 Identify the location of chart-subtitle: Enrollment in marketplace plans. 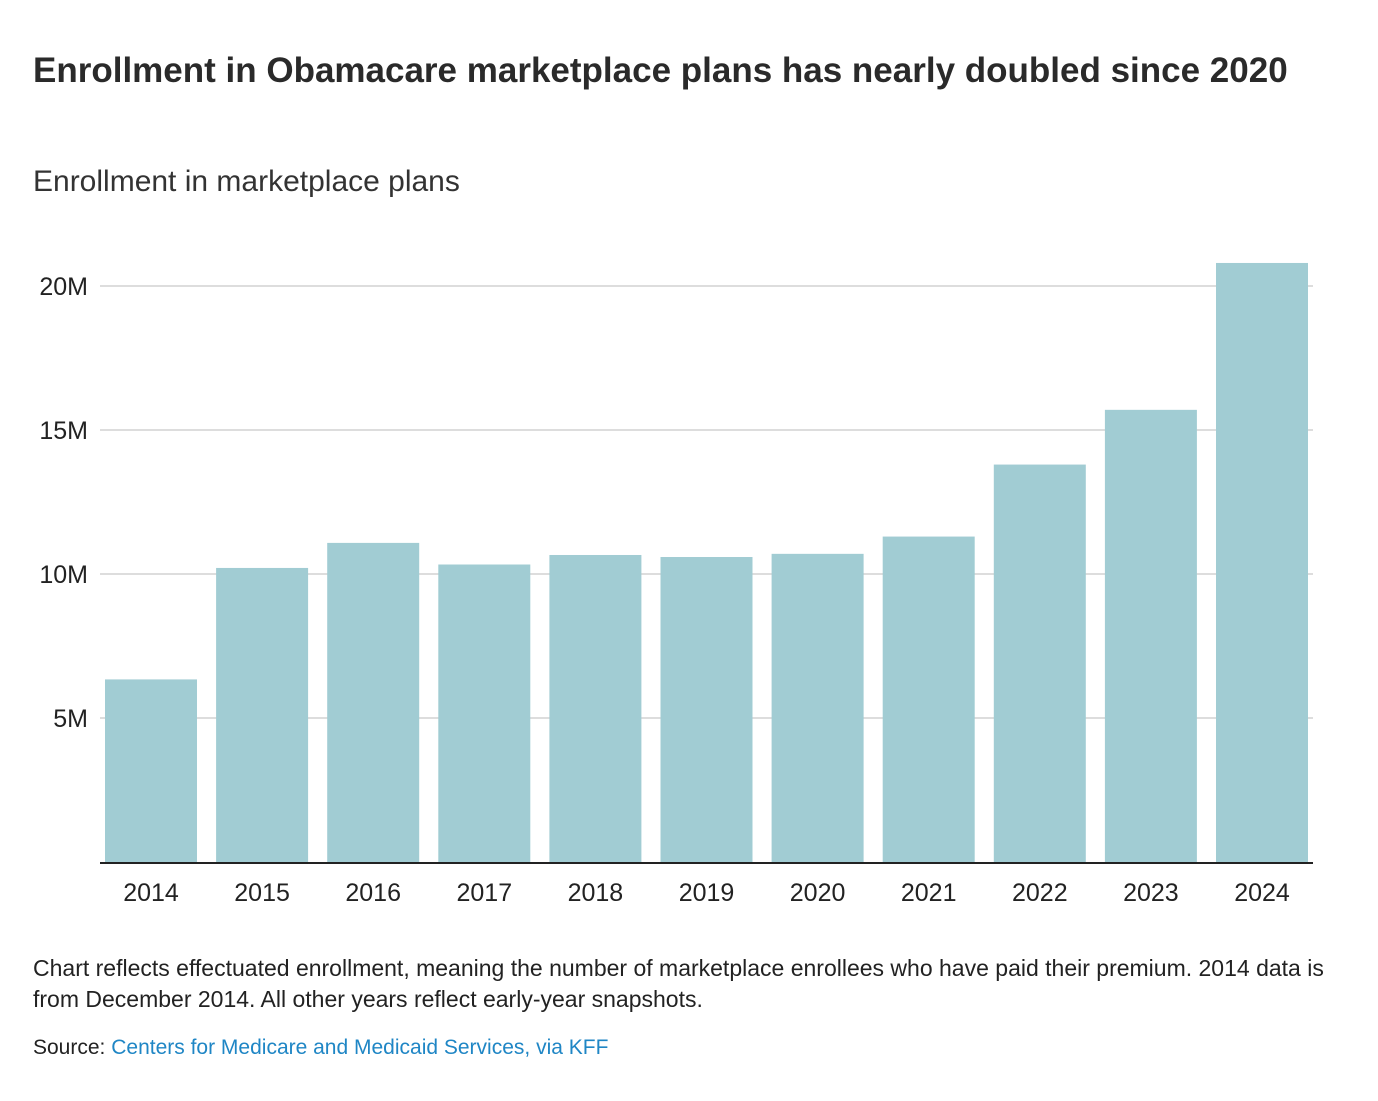
(246, 181).